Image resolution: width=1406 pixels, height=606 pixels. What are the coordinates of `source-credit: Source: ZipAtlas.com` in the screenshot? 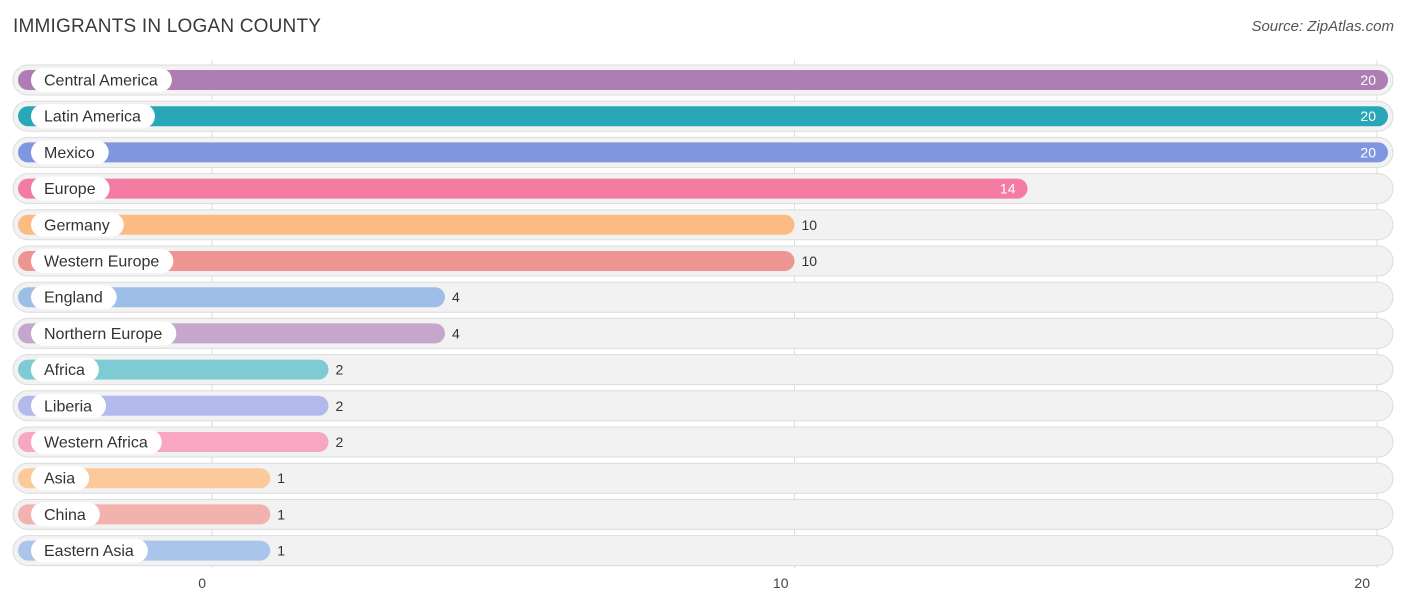 It's located at (1322, 26).